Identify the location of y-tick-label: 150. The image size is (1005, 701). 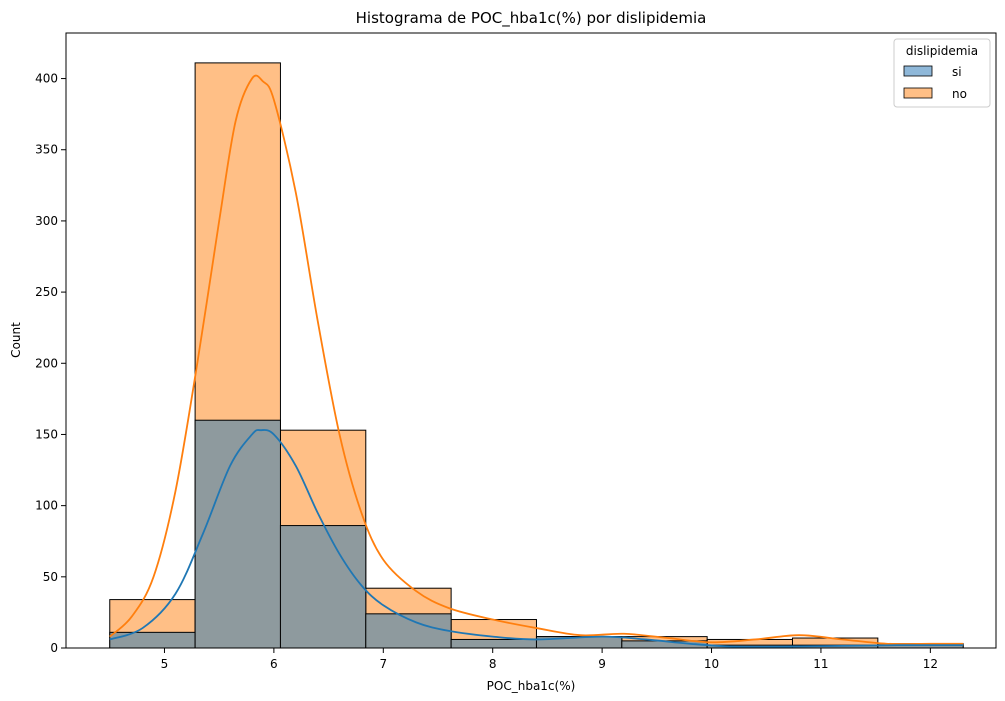
(46, 434).